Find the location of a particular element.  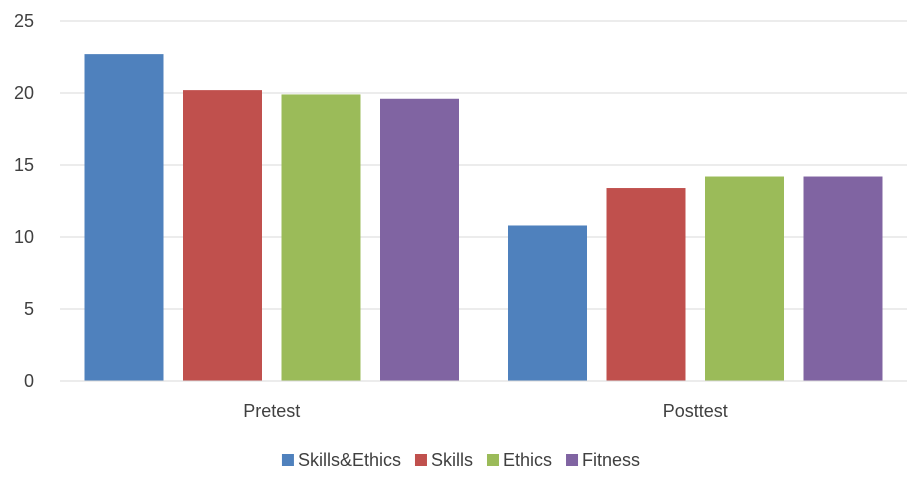

legend-item: Skills is located at coordinates (443, 460).